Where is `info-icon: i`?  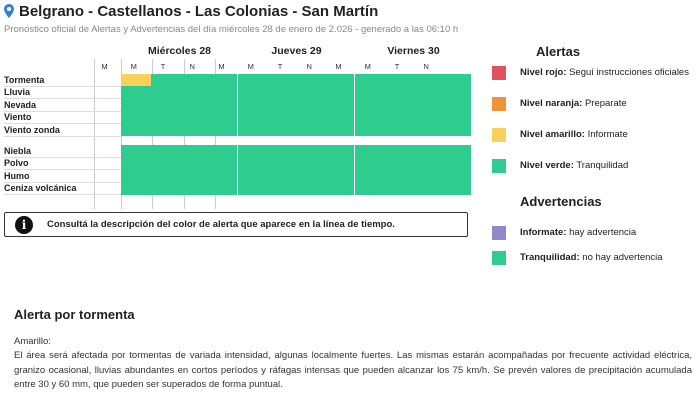 info-icon: i is located at coordinates (24, 224).